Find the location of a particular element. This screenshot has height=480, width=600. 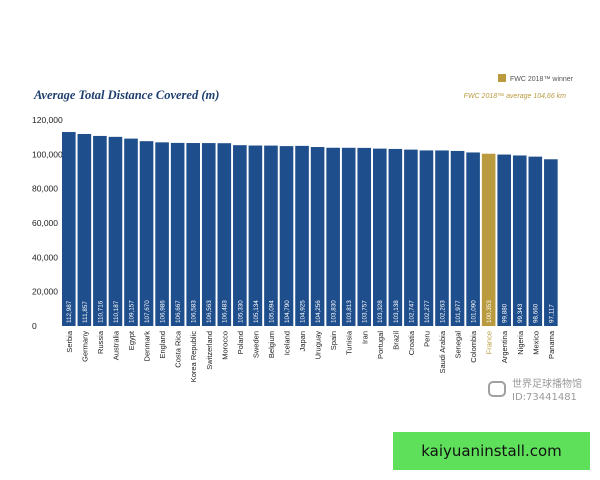

bar-value-label: 106,563 is located at coordinates (209, 311).